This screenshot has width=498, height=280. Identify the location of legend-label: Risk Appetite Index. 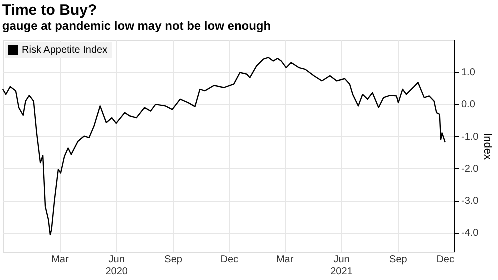
(65, 50).